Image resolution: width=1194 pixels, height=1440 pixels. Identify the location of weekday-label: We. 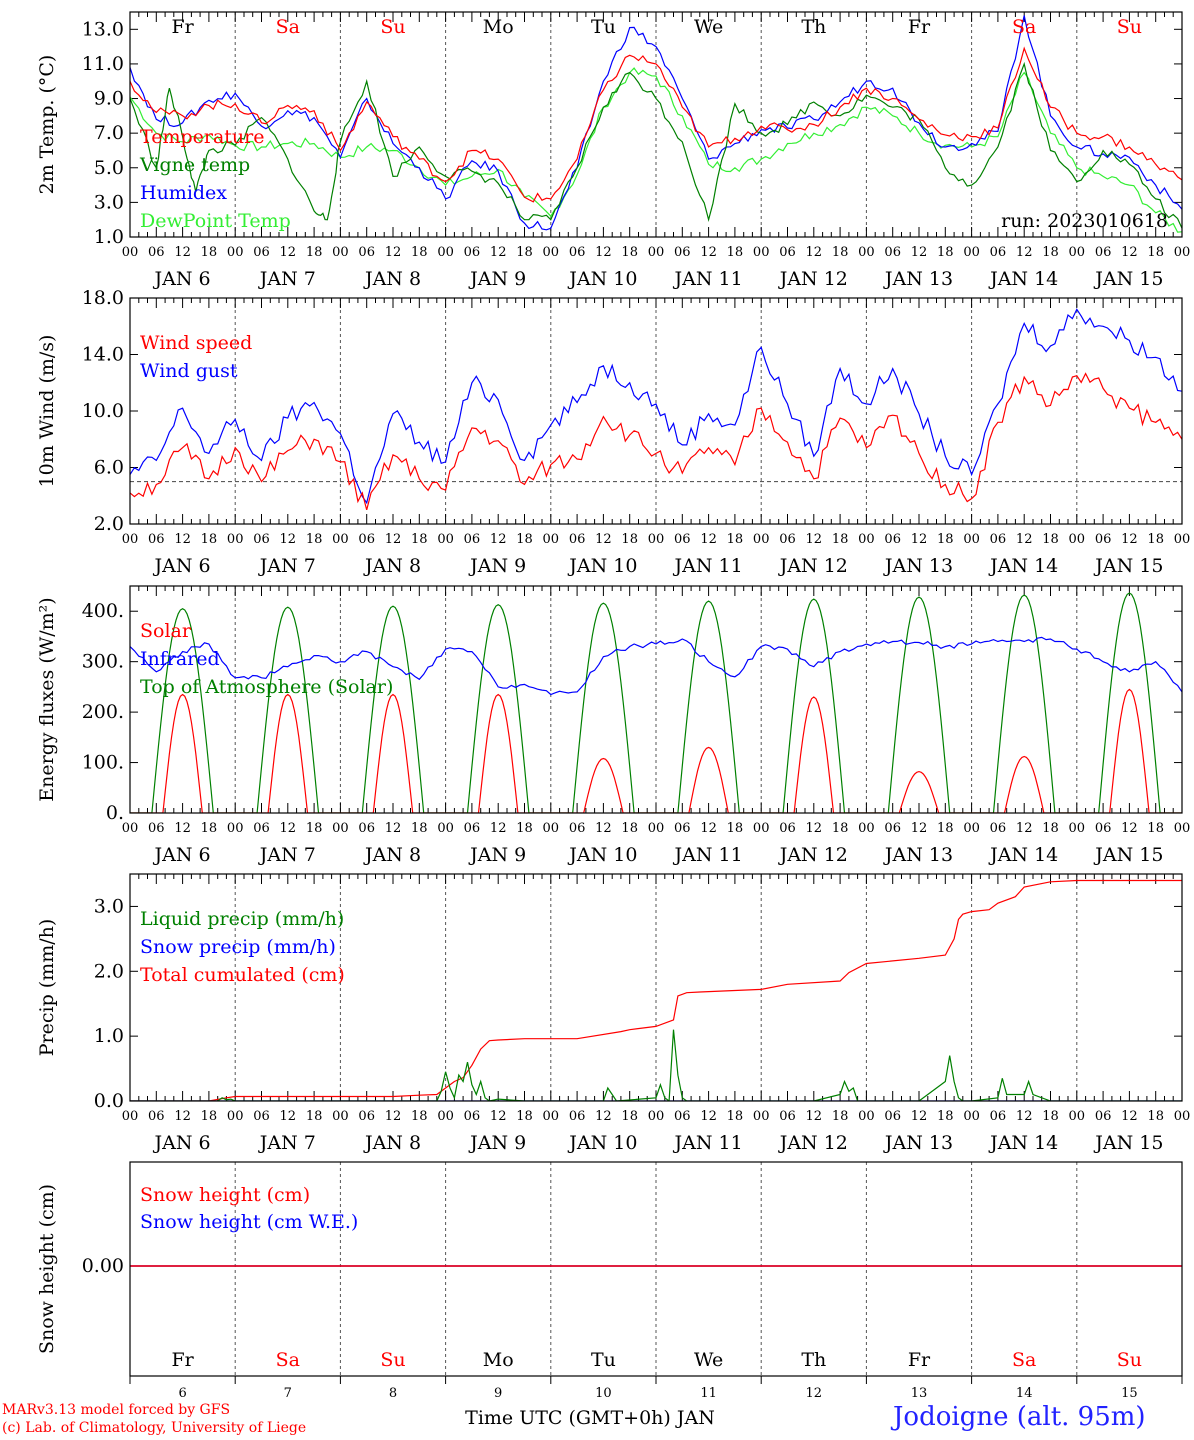
(708, 27).